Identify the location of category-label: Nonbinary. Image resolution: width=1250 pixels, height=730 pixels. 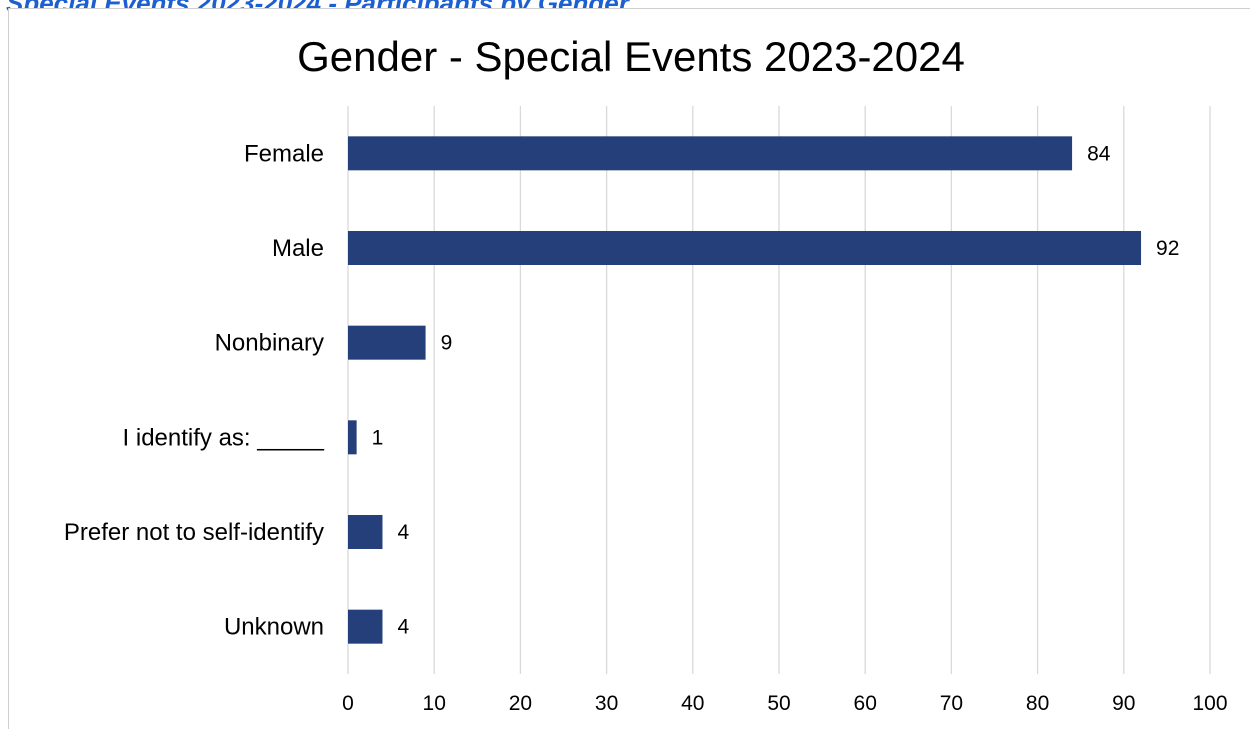
(269, 343).